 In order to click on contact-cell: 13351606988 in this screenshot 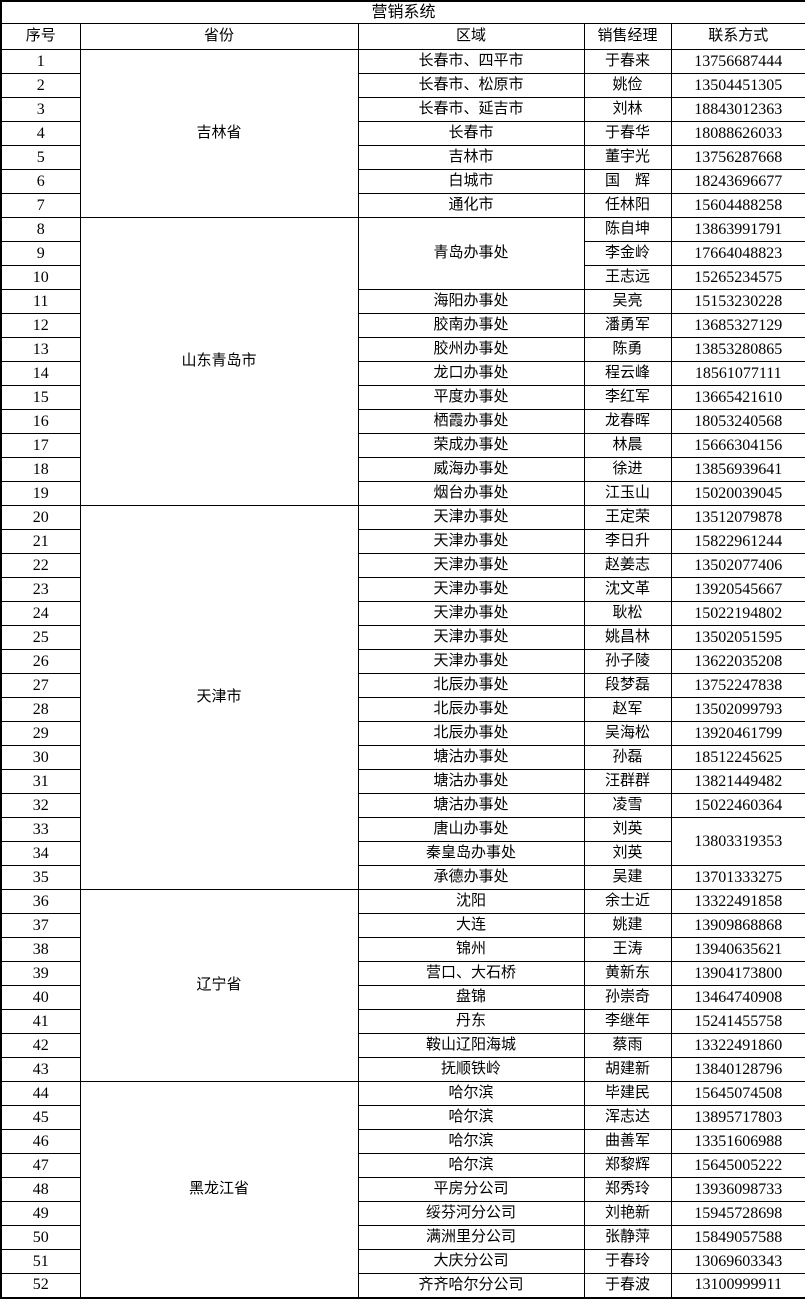, I will do `click(737, 1141)`.